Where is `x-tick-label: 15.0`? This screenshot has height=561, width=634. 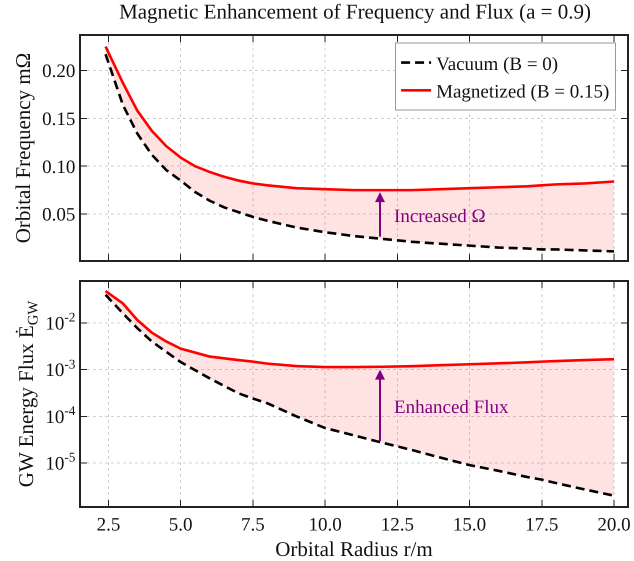 x-tick-label: 15.0 is located at coordinates (469, 525).